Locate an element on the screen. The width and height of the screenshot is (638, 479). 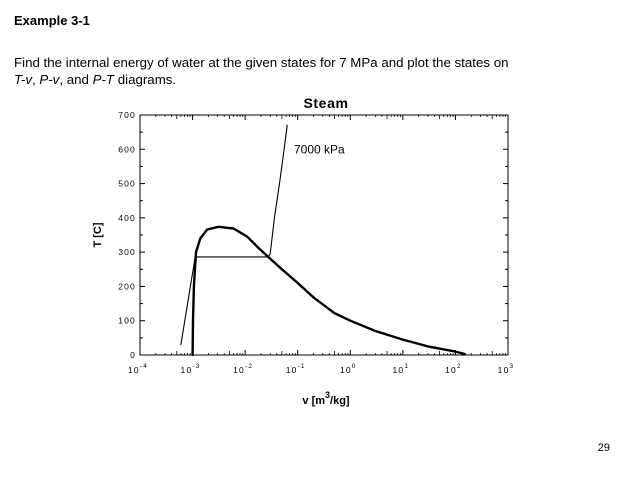
slide-heading: Example 3-1 is located at coordinates (52, 20).